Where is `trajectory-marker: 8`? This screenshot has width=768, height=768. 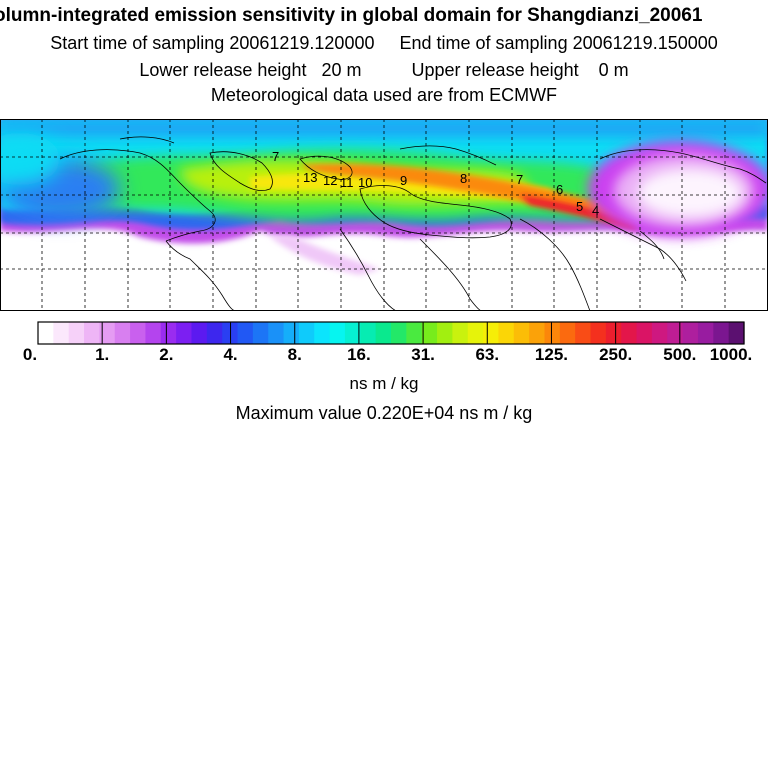 trajectory-marker: 8 is located at coordinates (463, 178).